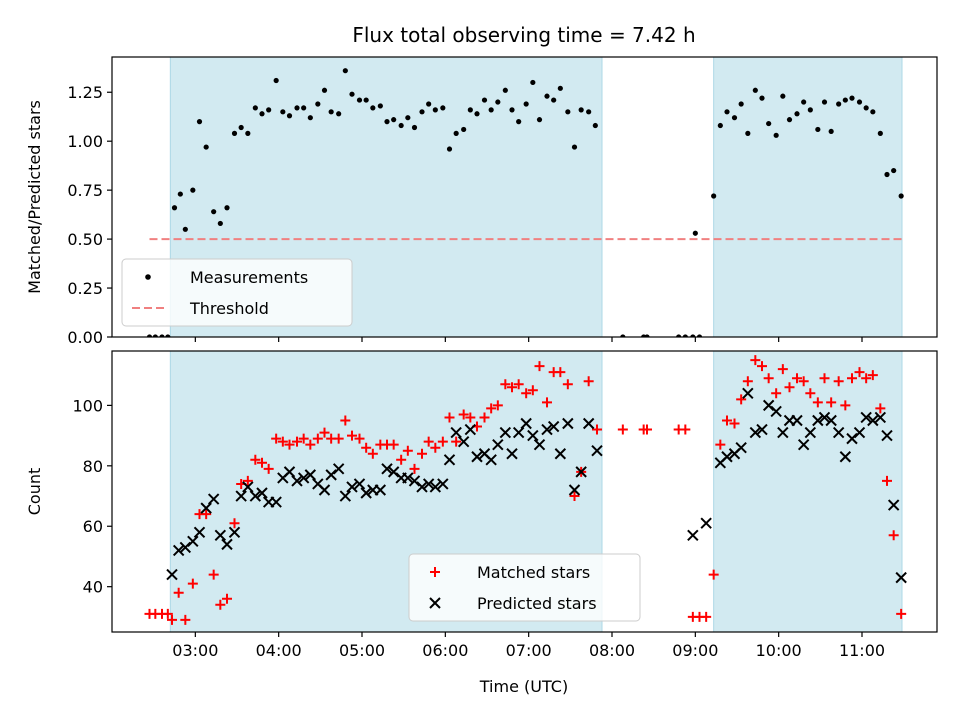 Image resolution: width=960 pixels, height=724 pixels. I want to click on y-tick-label: 1.25, so click(85, 92).